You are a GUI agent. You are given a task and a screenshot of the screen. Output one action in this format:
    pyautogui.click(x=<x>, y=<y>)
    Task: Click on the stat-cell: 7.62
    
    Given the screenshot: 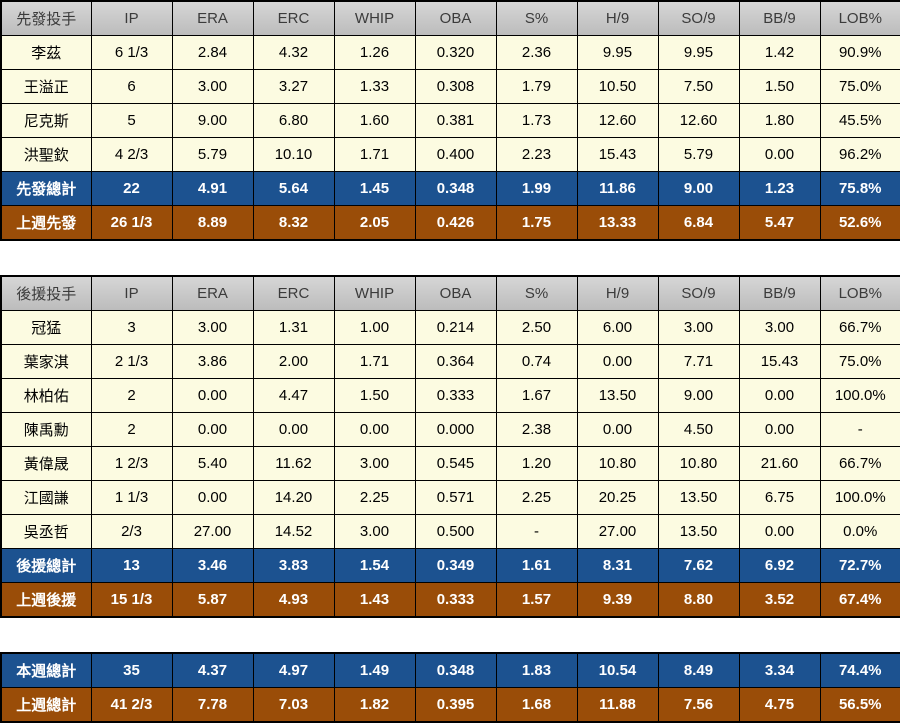 What is the action you would take?
    pyautogui.click(x=698, y=565)
    